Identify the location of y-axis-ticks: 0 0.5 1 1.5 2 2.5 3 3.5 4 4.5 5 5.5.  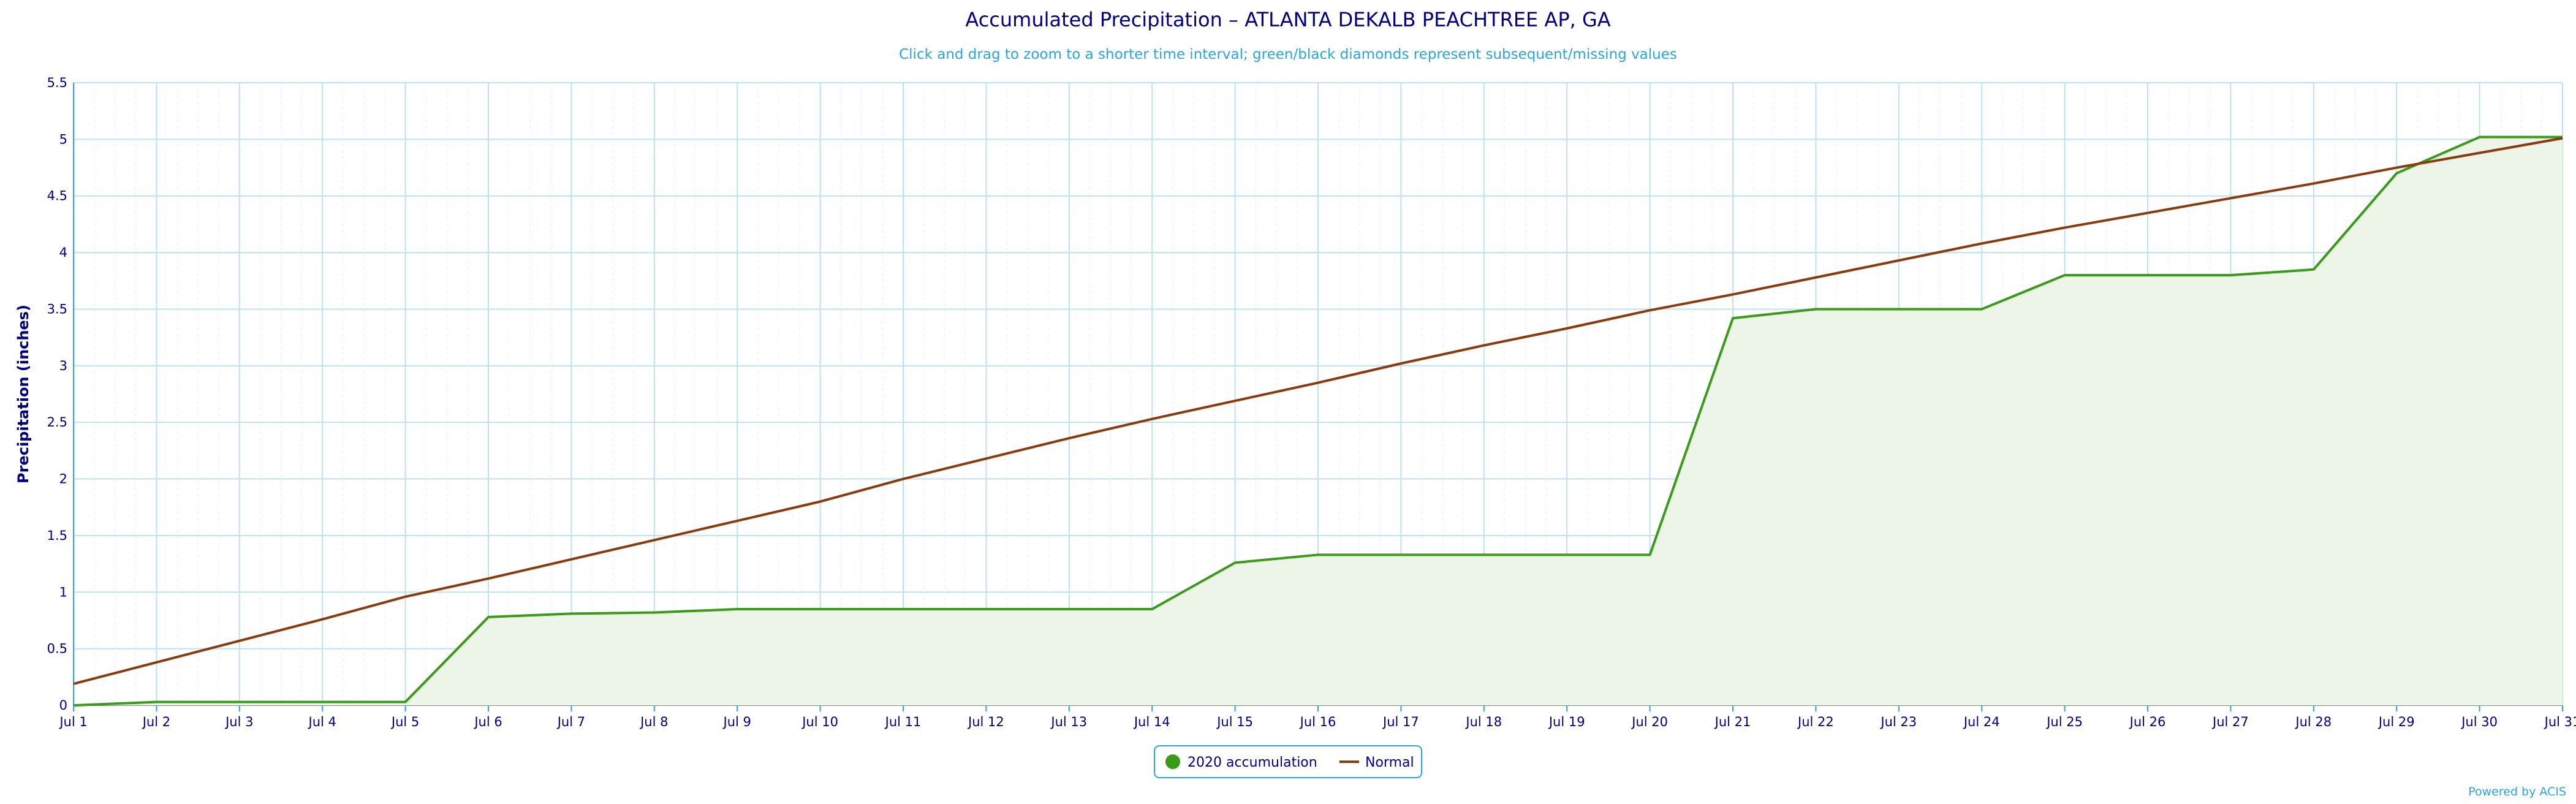
(57, 394).